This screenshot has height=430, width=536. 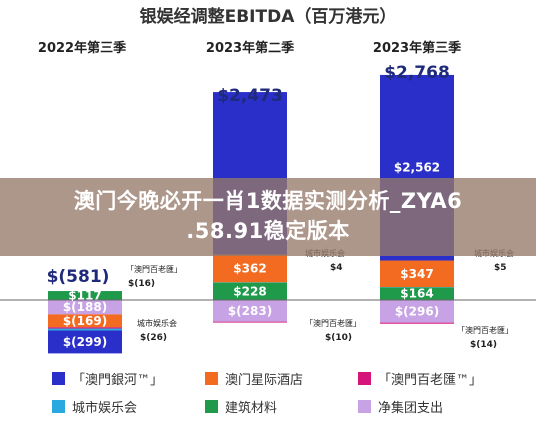 I want to click on legend-label: 澳门星际酒店, so click(x=264, y=380).